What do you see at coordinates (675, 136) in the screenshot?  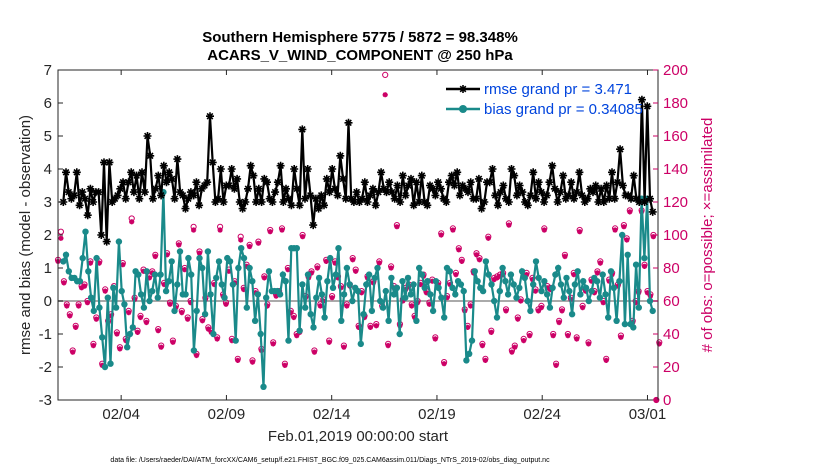 I see `right-tick-label: 160` at bounding box center [675, 136].